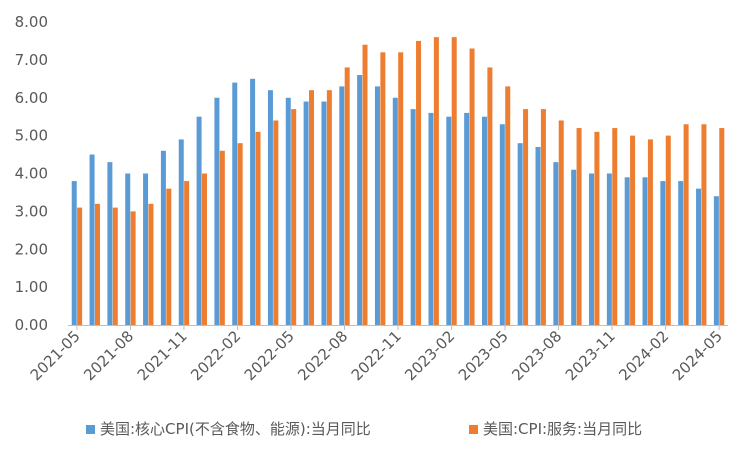  I want to click on x-tick-label: 2022-05, so click(269, 355).